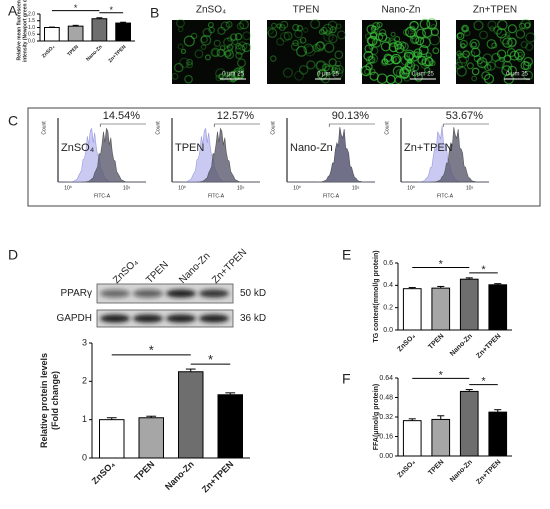 The image size is (550, 509). What do you see at coordinates (436, 468) in the screenshot?
I see `x-tick-label: TPEN` at bounding box center [436, 468].